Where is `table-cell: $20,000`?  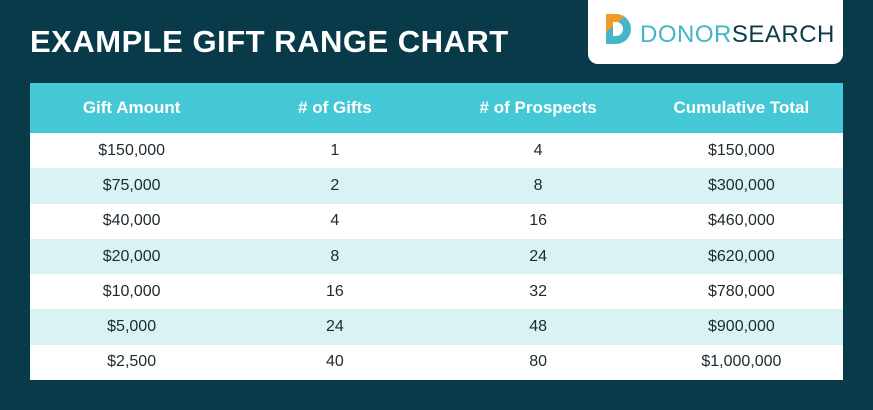
table-cell: $20,000 is located at coordinates (131, 256).